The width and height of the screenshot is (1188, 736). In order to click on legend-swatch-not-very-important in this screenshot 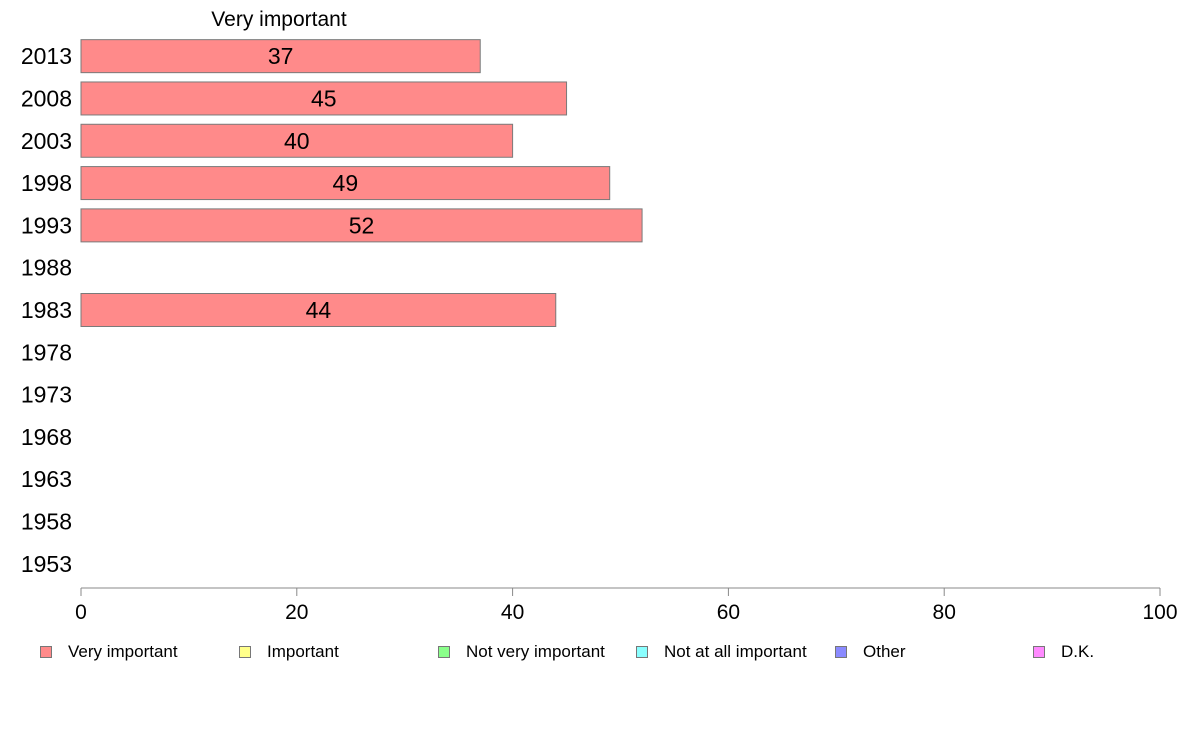, I will do `click(444, 652)`.